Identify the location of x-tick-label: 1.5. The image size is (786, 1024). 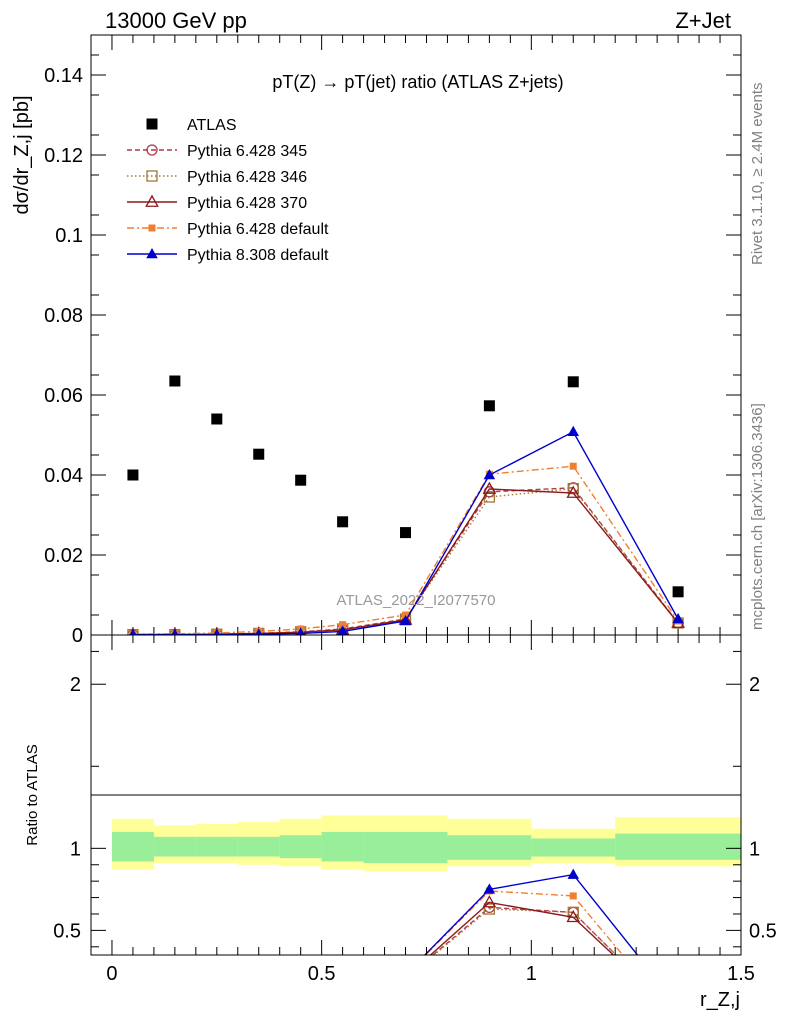
(741, 974).